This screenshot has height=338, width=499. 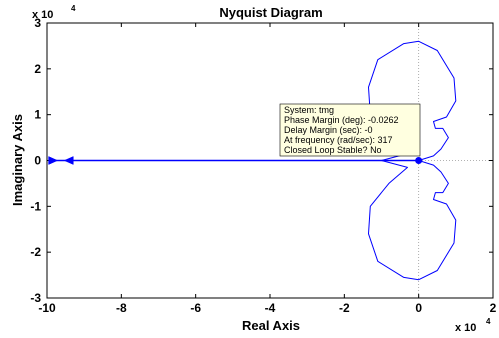 What do you see at coordinates (37, 69) in the screenshot?
I see `y-tick-label: 2` at bounding box center [37, 69].